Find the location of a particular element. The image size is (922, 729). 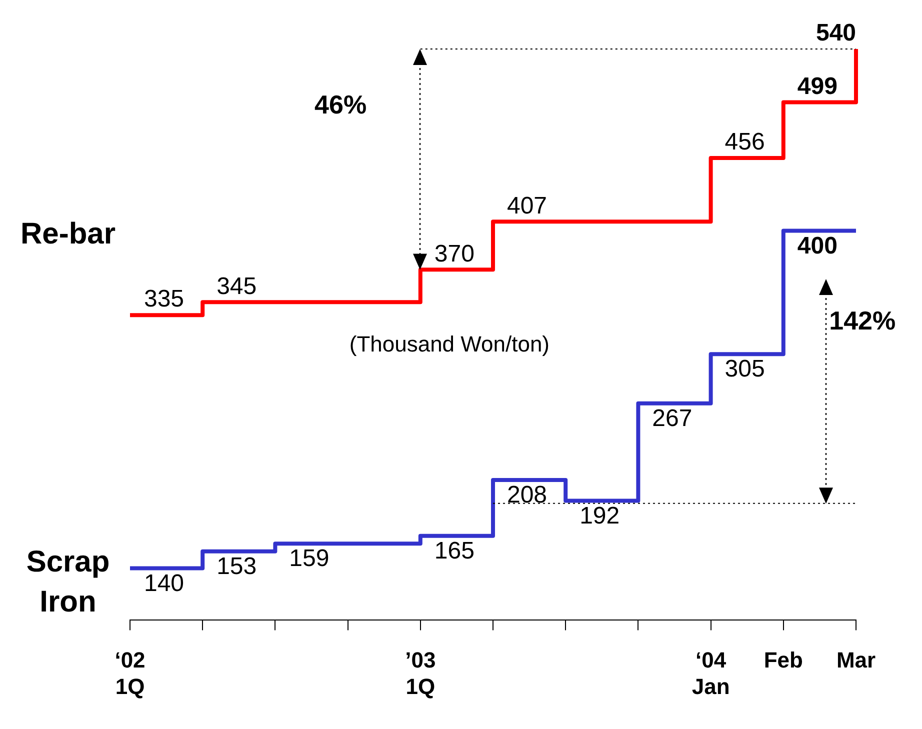

data-label: 407 is located at coordinates (527, 206).